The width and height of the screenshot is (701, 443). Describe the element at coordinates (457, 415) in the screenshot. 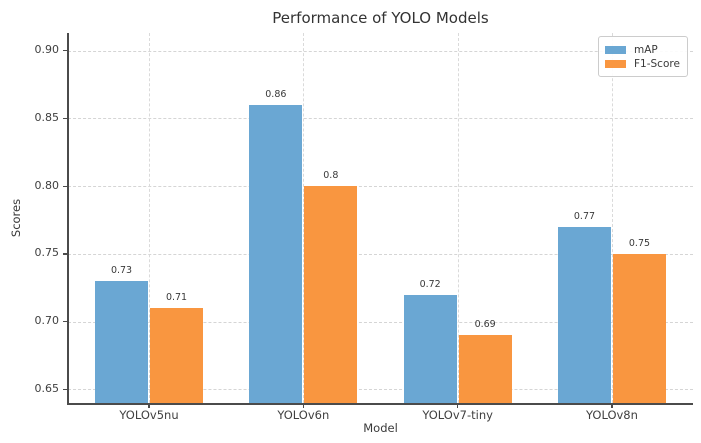

I see `x-tick-label: YOLOv7-tiny` at that location.